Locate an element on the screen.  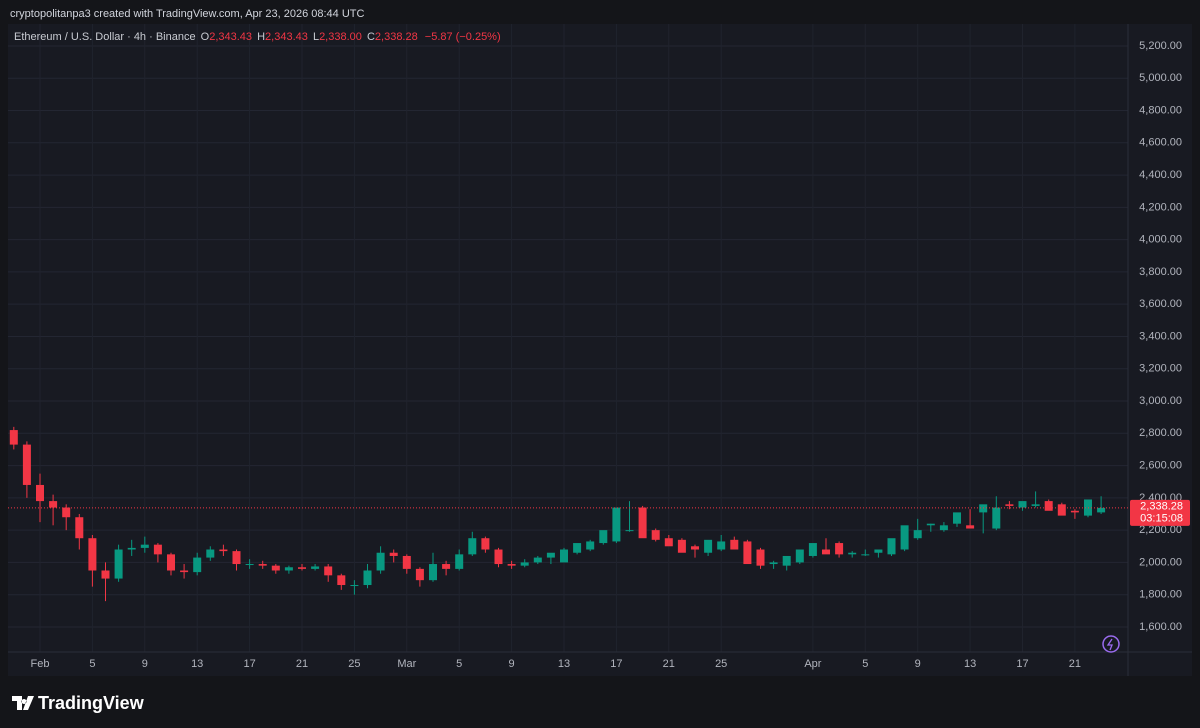
low: 2,338.00 is located at coordinates (340, 37).